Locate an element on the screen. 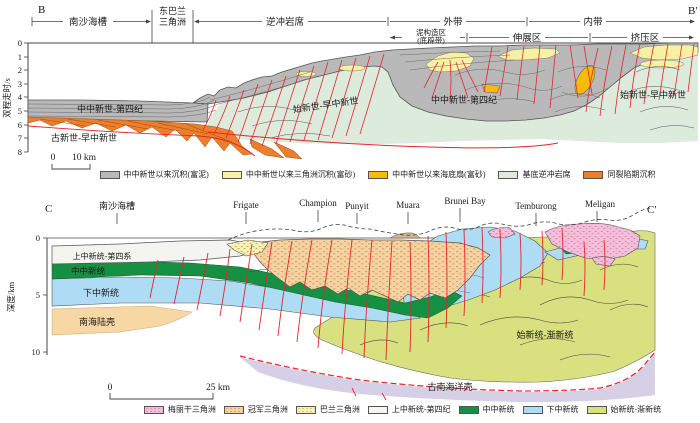 This screenshot has width=700, height=423. c-loc-nansha-trough: 南沙海槽 is located at coordinates (117, 205).